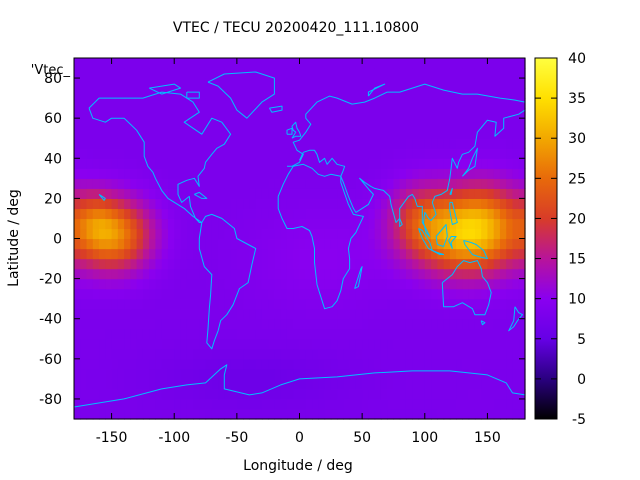  Describe the element at coordinates (577, 260) in the screenshot. I see `colorbar-tick-label: 15` at that location.